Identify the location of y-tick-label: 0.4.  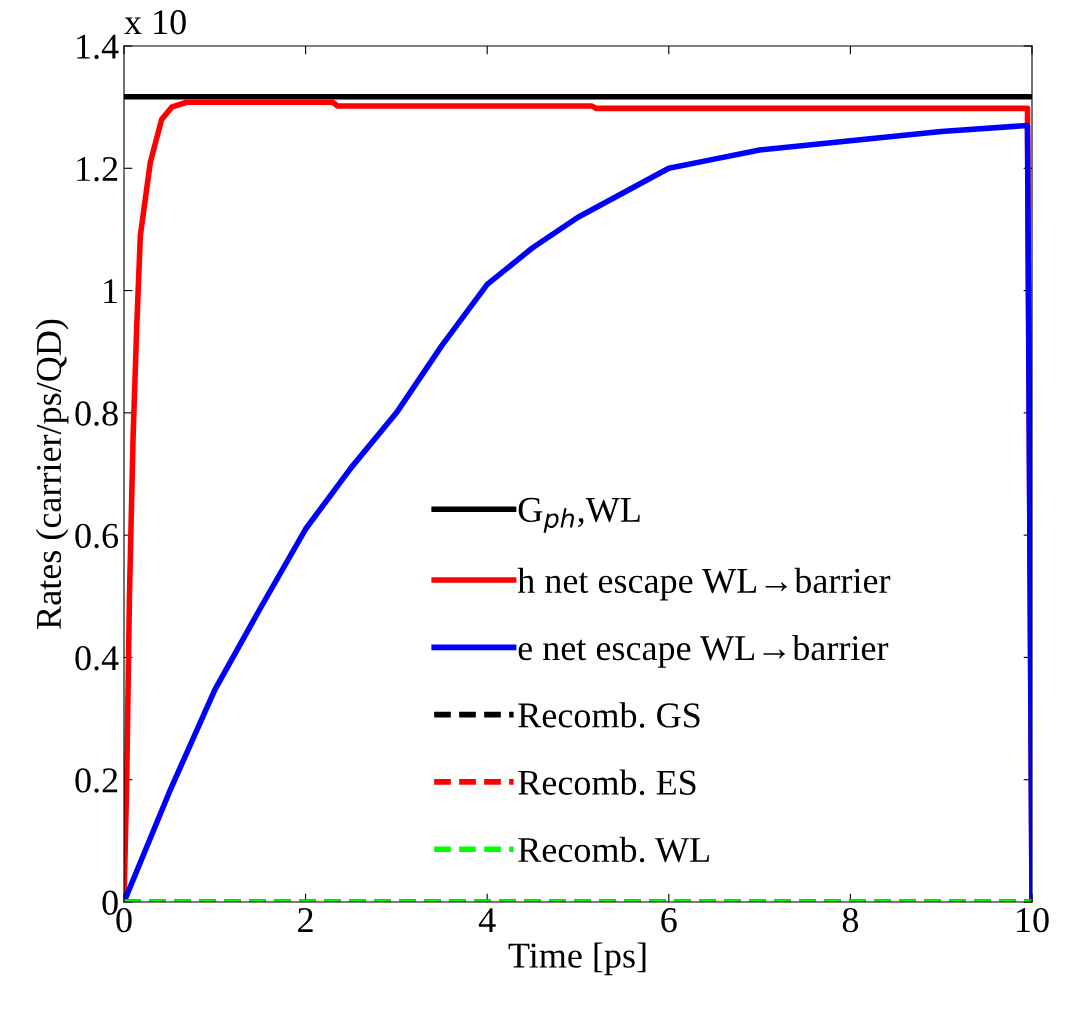
(97, 658).